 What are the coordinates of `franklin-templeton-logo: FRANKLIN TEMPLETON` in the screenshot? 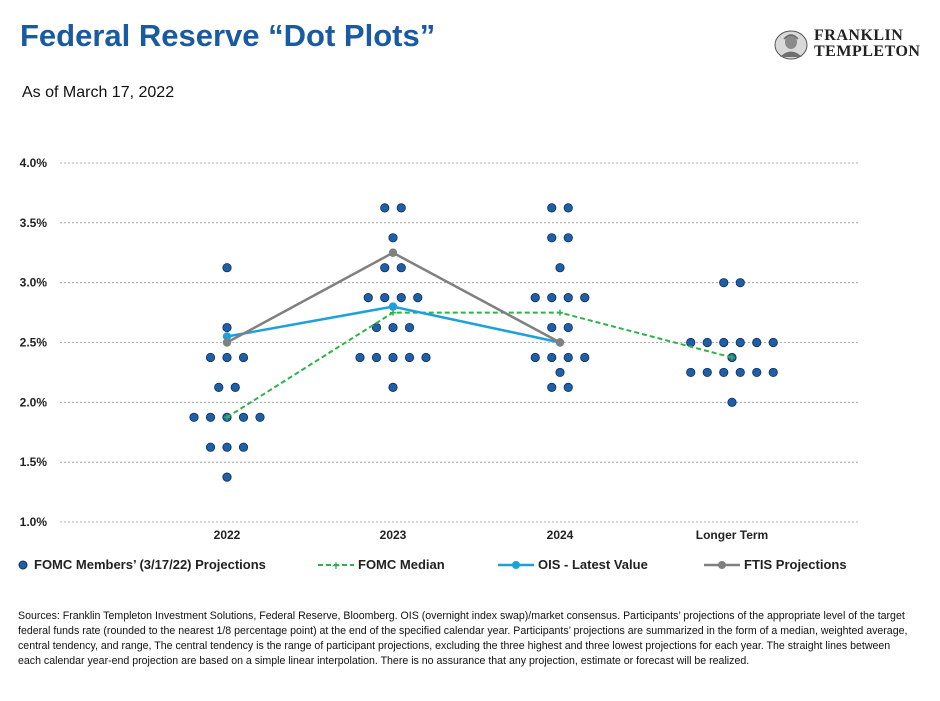 It's located at (849, 46).